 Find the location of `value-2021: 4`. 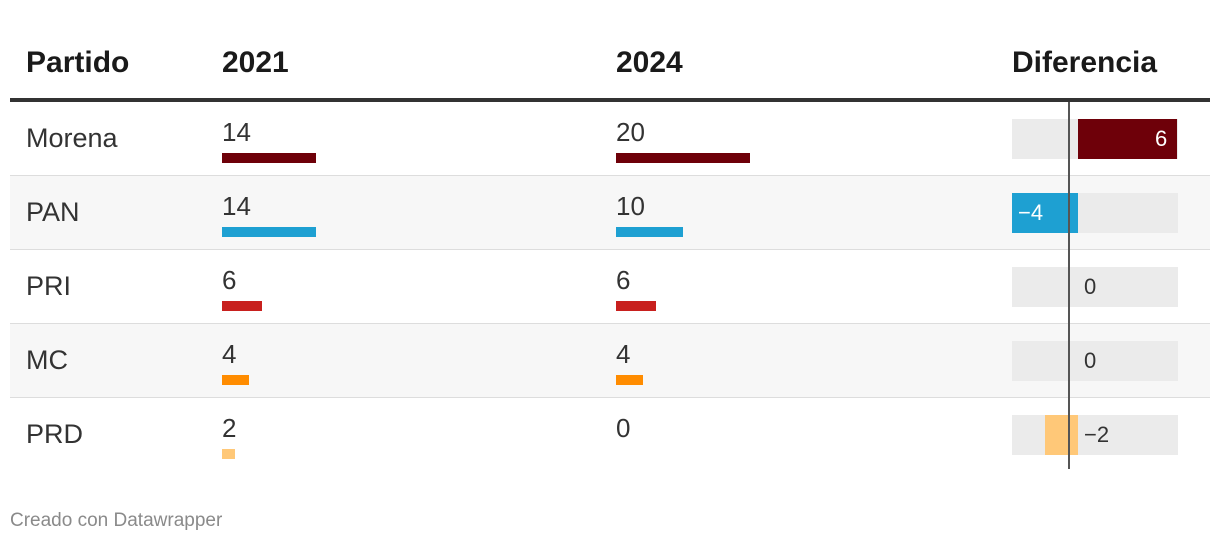

value-2021: 4 is located at coordinates (229, 354).